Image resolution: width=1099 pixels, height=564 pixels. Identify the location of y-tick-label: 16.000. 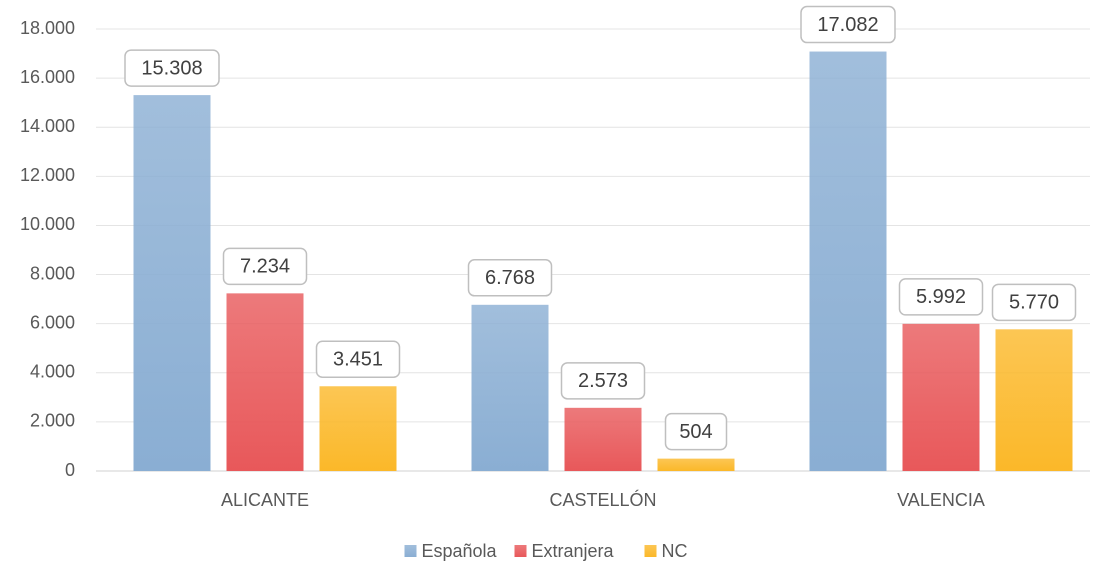
(47, 77).